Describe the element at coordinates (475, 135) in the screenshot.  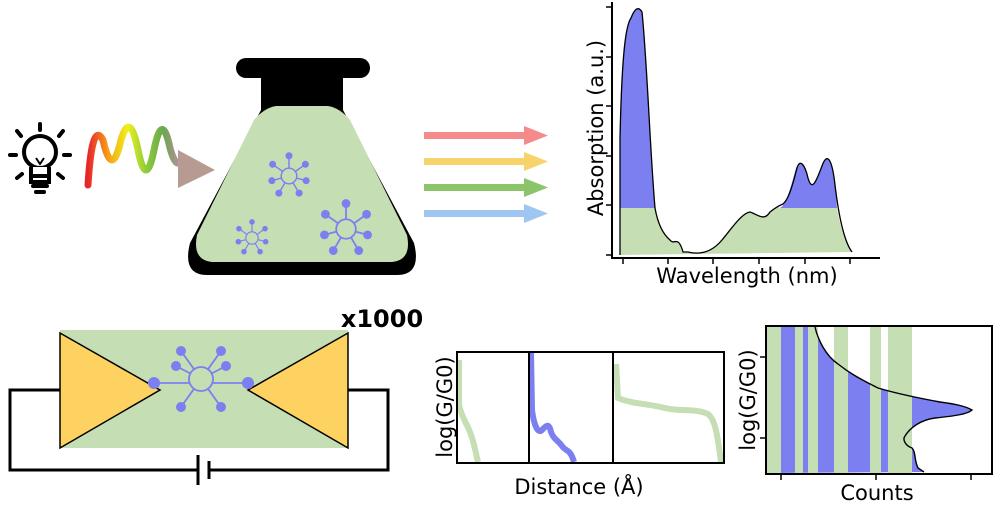
I see `red-arrow-shaft` at that location.